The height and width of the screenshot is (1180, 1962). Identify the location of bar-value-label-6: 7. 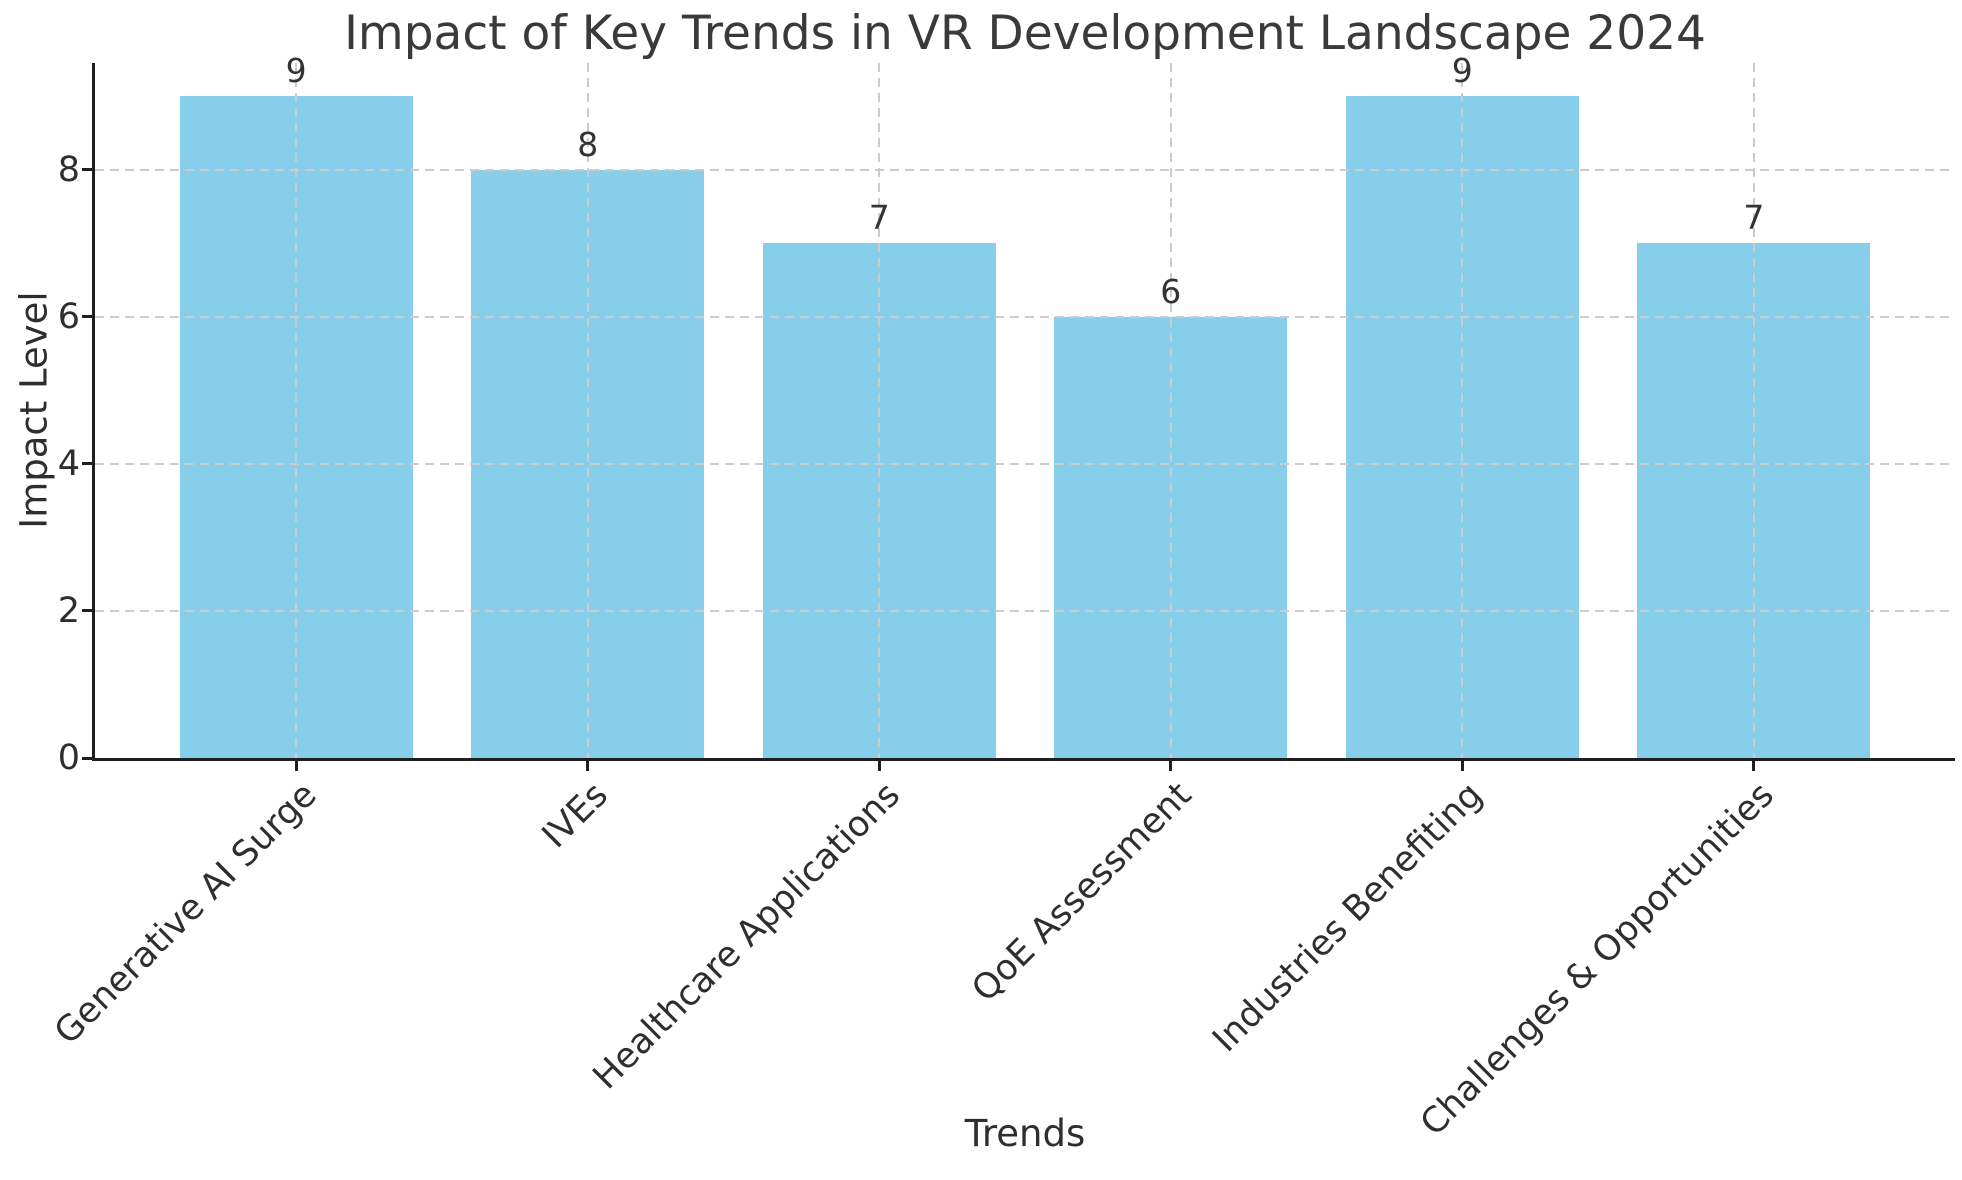
(1754, 218).